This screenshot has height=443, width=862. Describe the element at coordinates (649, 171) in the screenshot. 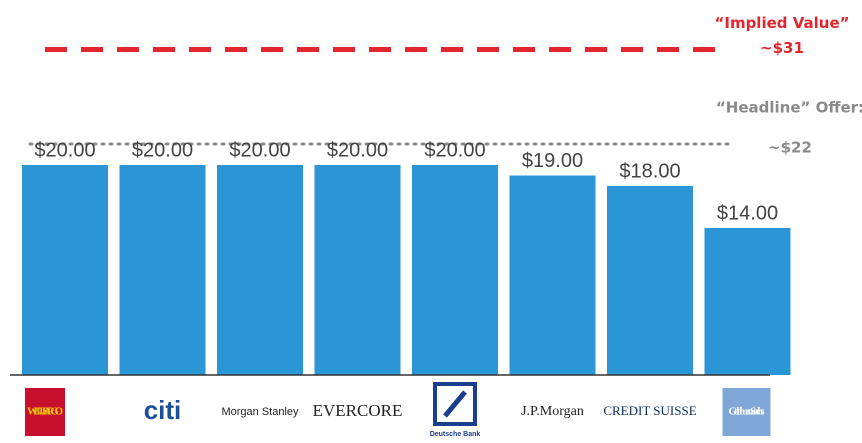

I see `value-label: $18.00` at that location.